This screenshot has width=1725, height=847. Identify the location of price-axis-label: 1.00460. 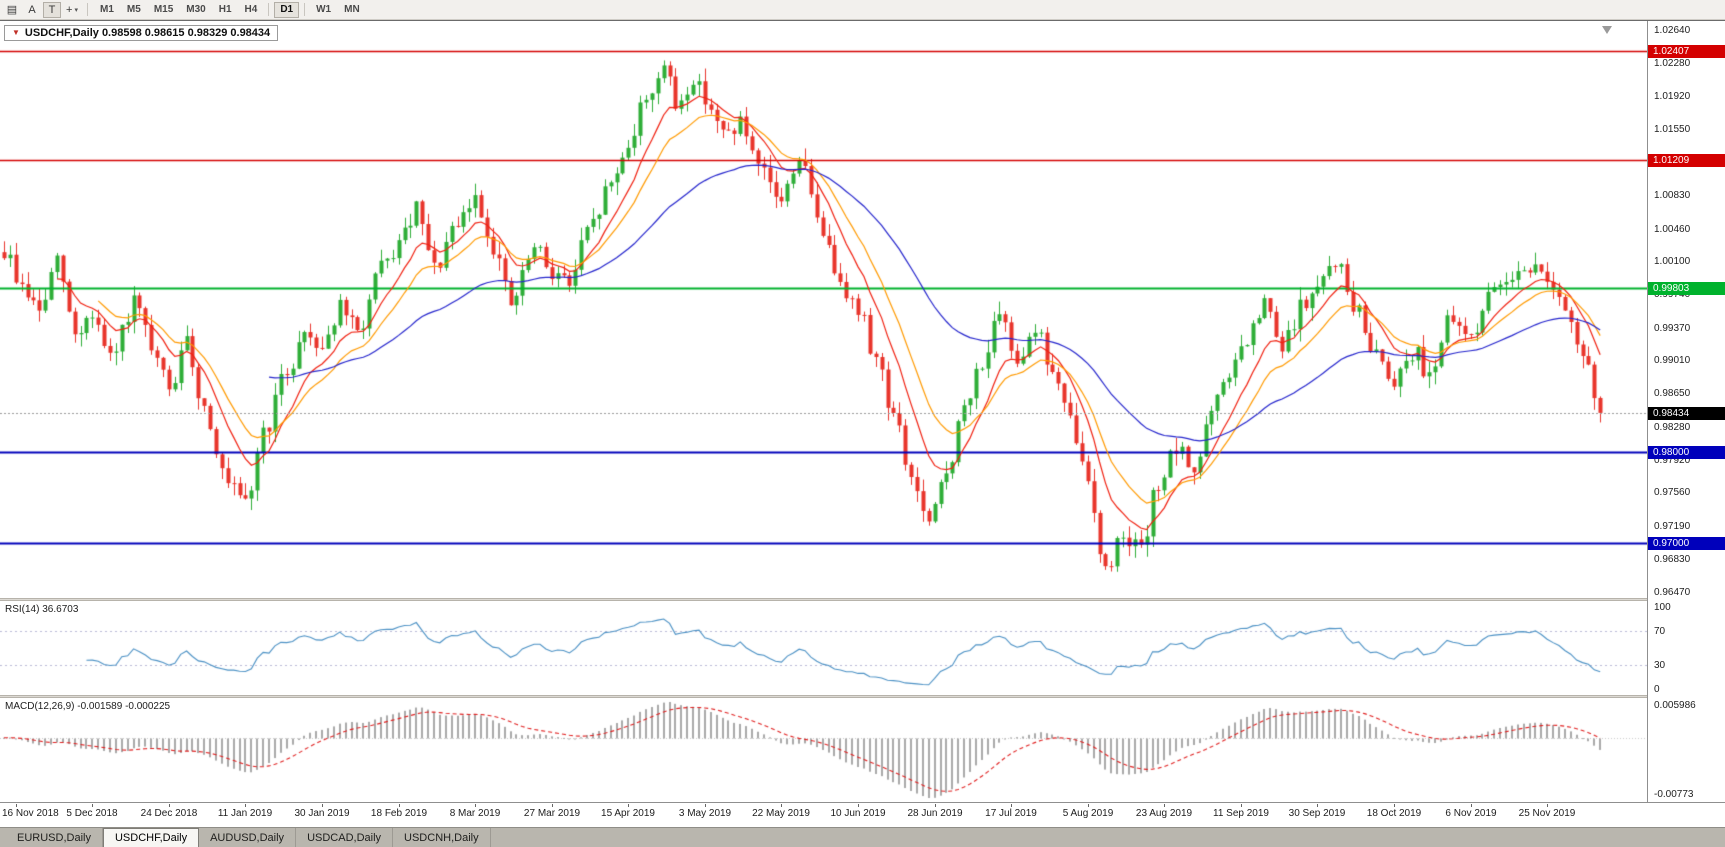
(1672, 229).